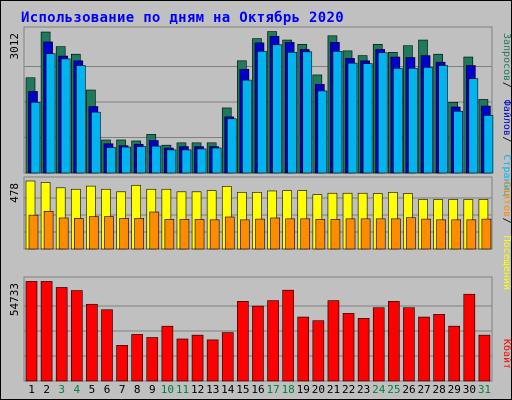 This screenshot has height=400, width=512. Describe the element at coordinates (393, 389) in the screenshot. I see `day-label-25: 25` at that location.